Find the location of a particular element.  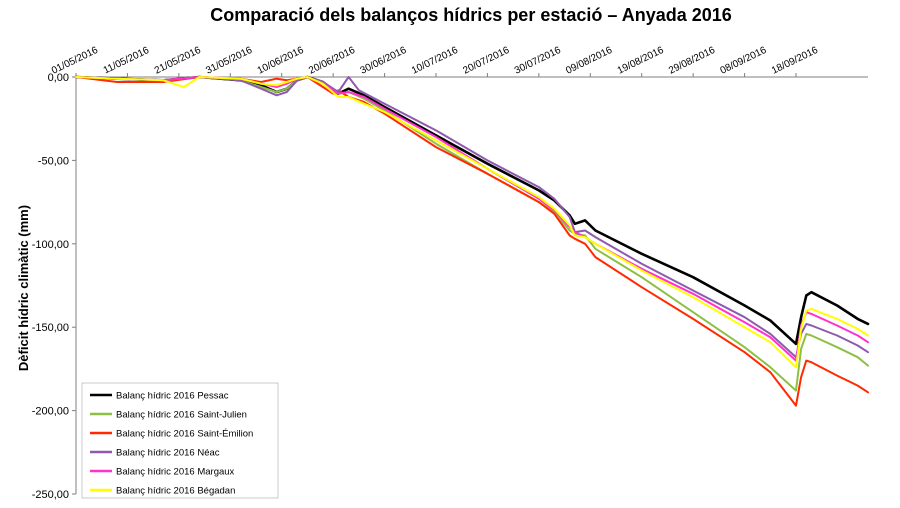

legend-label: Balanç hídric 2016 Margaux is located at coordinates (175, 472).